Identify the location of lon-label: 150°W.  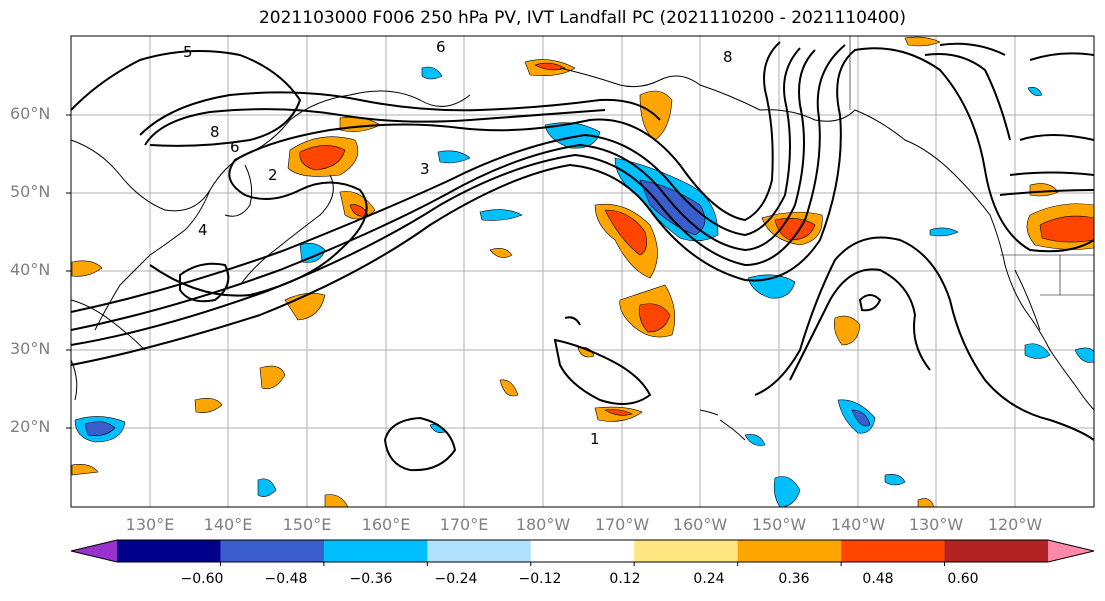
(779, 524).